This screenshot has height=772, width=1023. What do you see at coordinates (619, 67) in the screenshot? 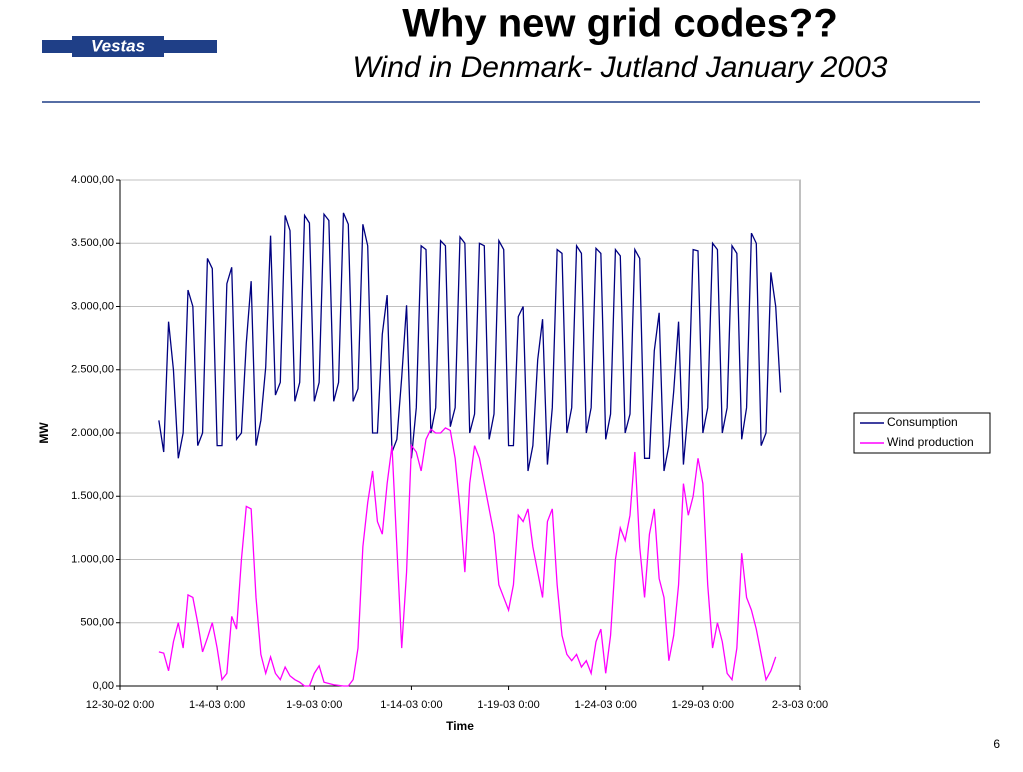
I see `chart-subtitle: Wind in Denmark- Jutland January 2003` at bounding box center [619, 67].